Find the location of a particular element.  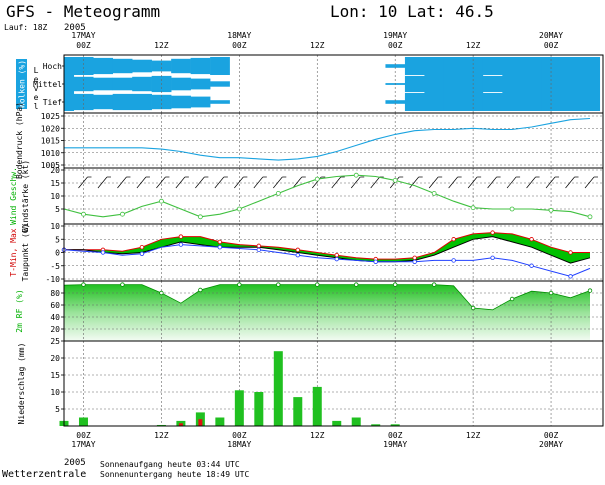

top-date-label: 20MAY is located at coordinates (551, 35).